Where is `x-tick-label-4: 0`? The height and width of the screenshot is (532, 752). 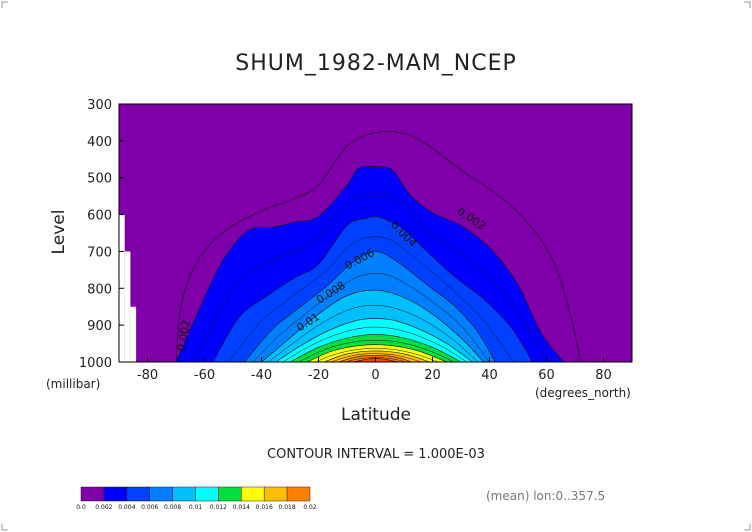 x-tick-label-4: 0 is located at coordinates (375, 375).